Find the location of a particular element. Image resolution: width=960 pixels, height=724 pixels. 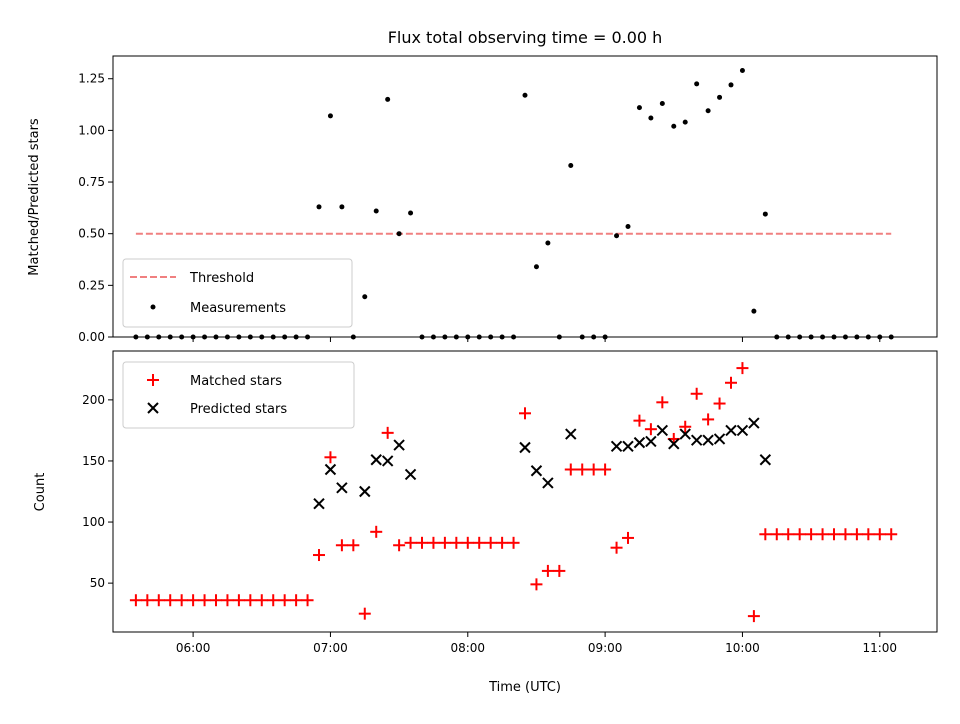

bottom-x-tick-label: 06:00 is located at coordinates (193, 648).